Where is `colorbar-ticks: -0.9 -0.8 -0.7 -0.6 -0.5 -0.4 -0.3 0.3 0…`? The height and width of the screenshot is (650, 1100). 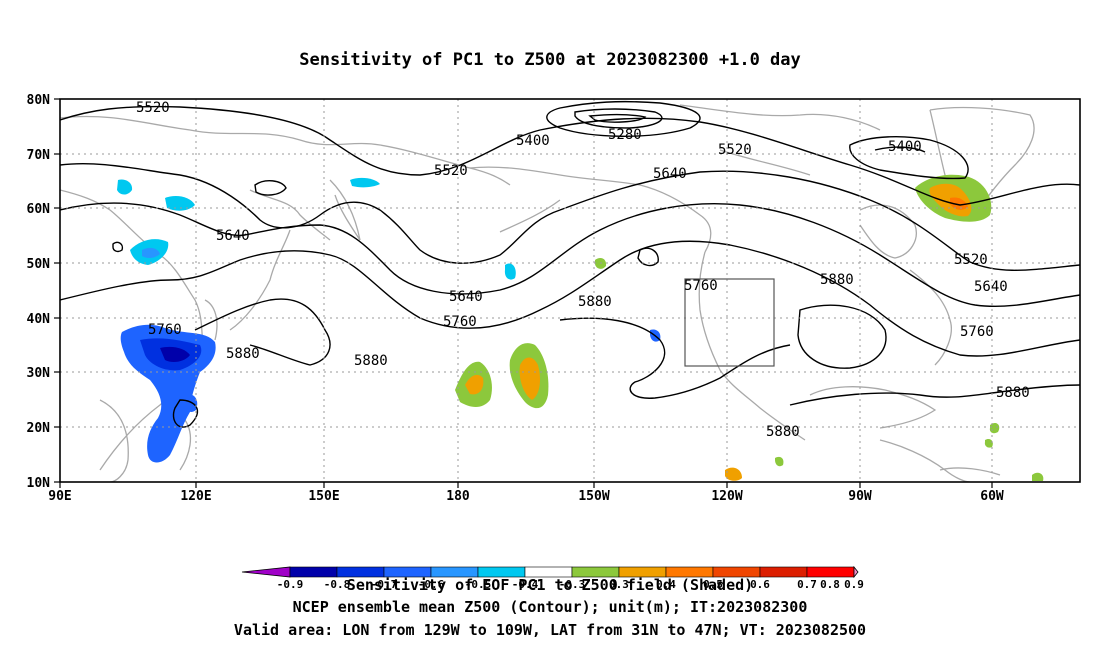
colorbar-ticks: -0.9 -0.8 -0.7 -0.6 -0.5 -0.4 -0.3 0.3 0… is located at coordinates (570, 584).